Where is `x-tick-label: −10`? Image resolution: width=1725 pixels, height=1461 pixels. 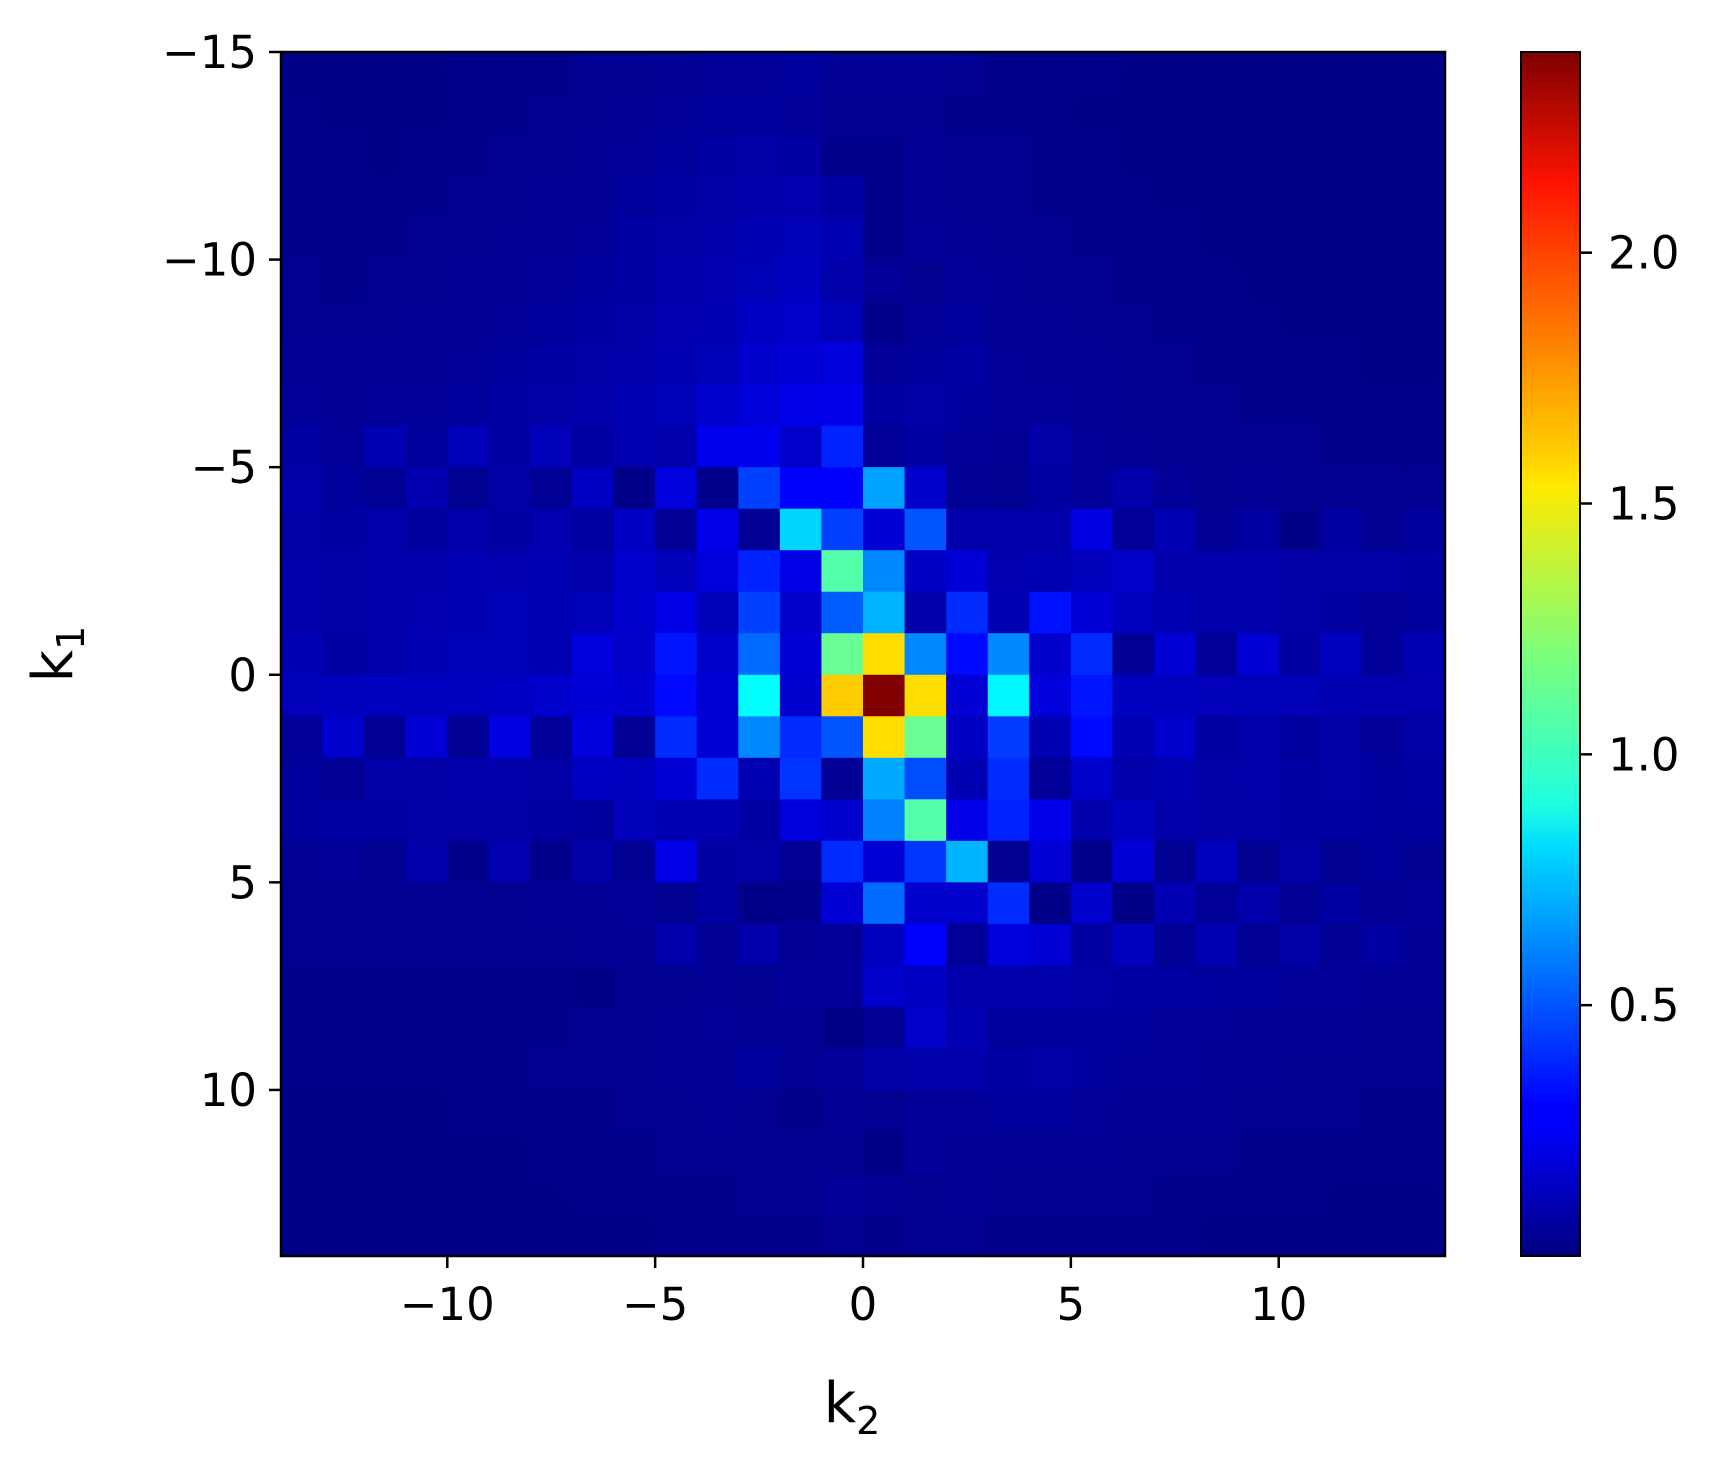
x-tick-label: −10 is located at coordinates (447, 1304).